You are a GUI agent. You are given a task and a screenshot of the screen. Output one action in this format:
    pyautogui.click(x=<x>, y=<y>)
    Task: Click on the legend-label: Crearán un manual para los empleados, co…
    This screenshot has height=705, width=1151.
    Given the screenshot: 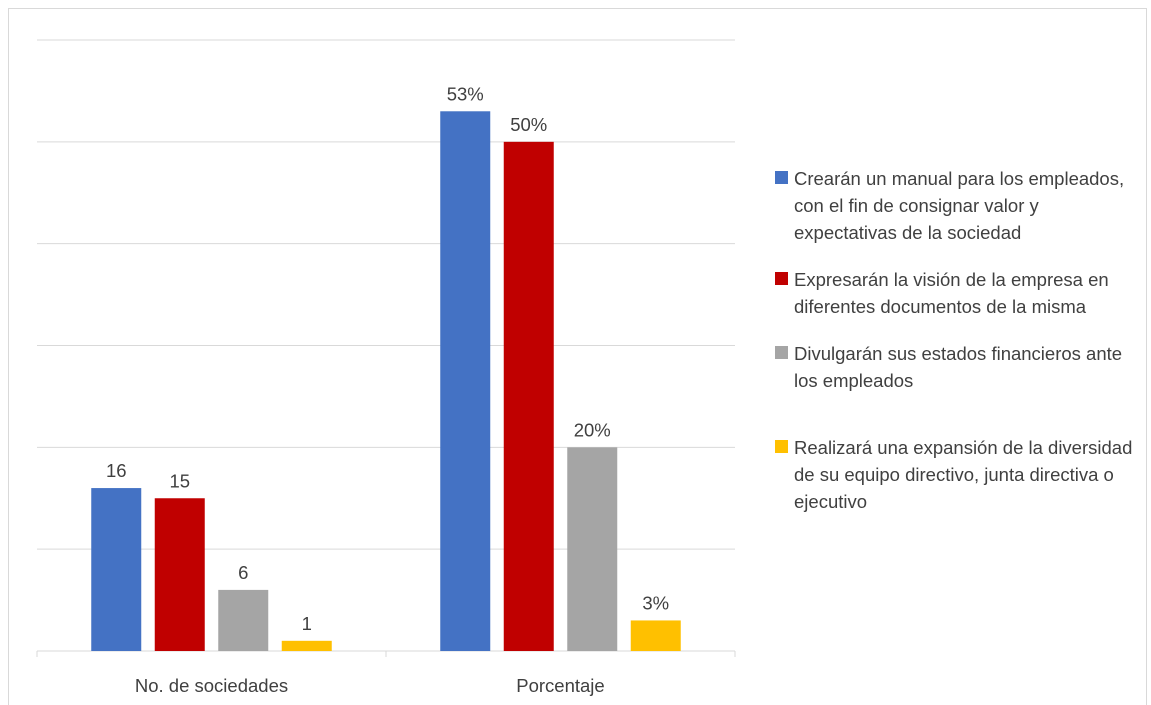 What is the action you would take?
    pyautogui.click(x=959, y=205)
    